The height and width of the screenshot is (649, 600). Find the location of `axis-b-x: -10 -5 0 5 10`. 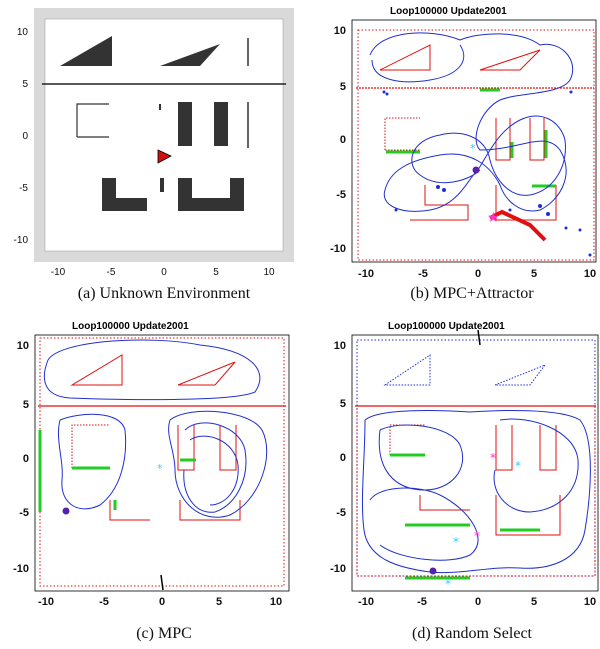

axis-b-x: -10 -5 0 5 10 is located at coordinates (477, 274).